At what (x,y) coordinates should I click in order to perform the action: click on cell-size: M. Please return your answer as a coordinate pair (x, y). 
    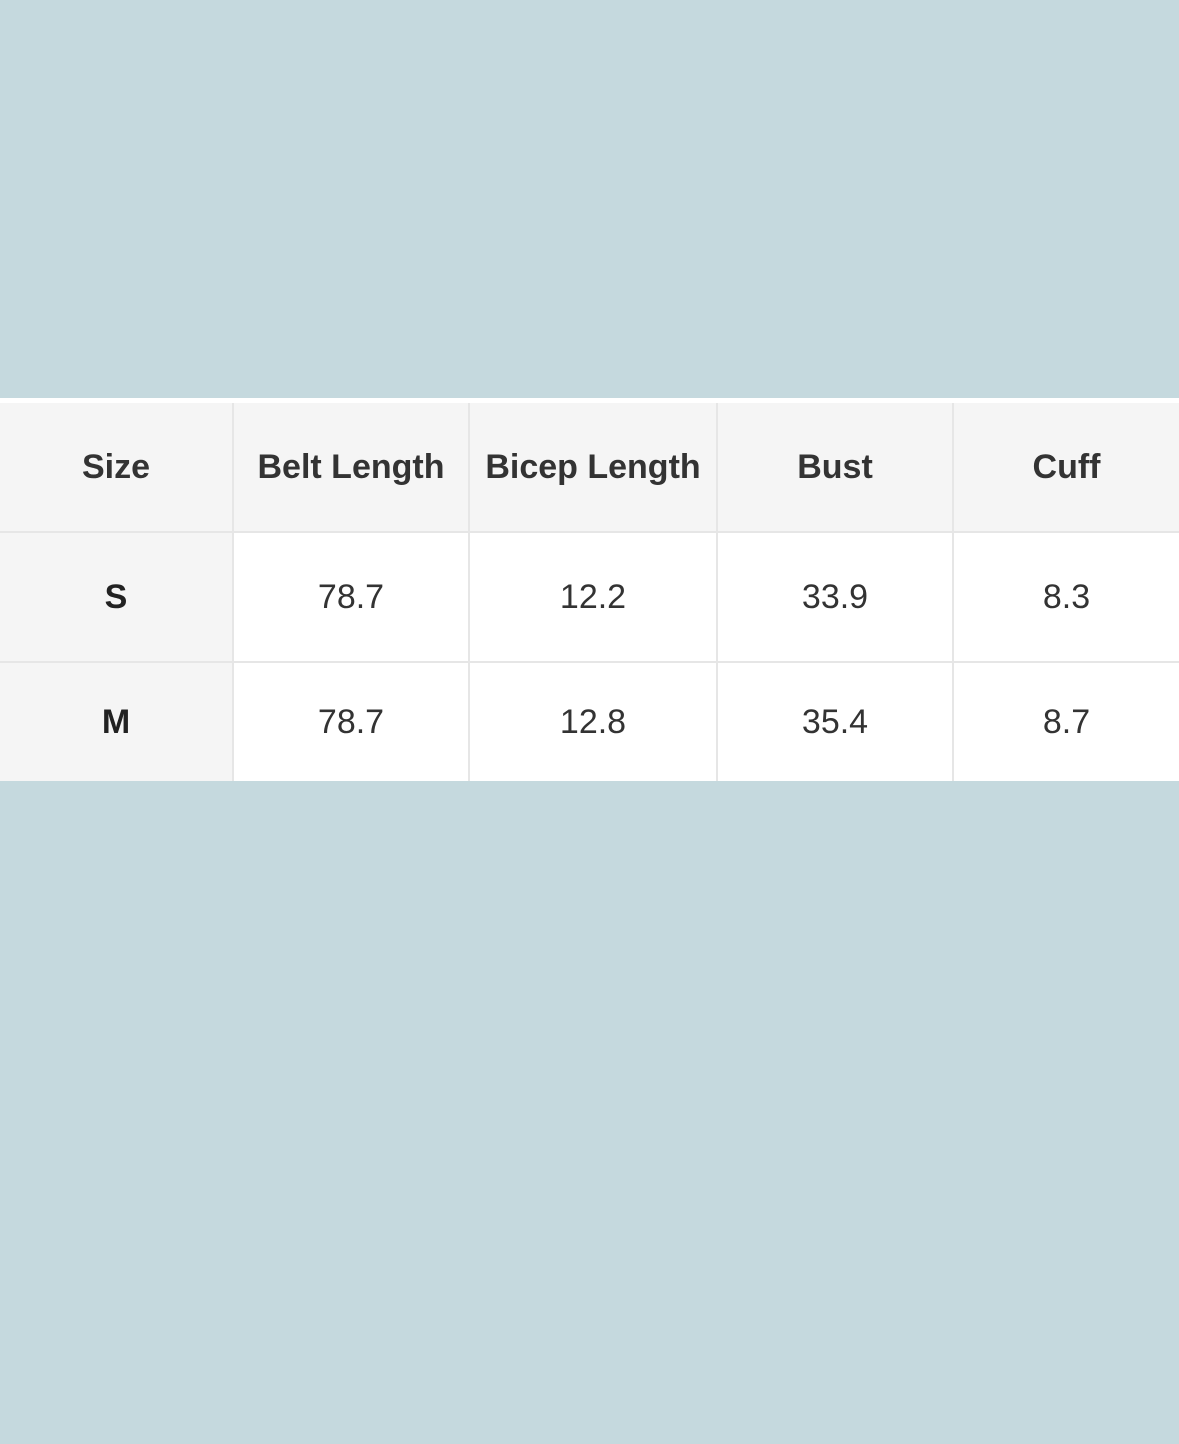
    Looking at the image, I should click on (117, 721).